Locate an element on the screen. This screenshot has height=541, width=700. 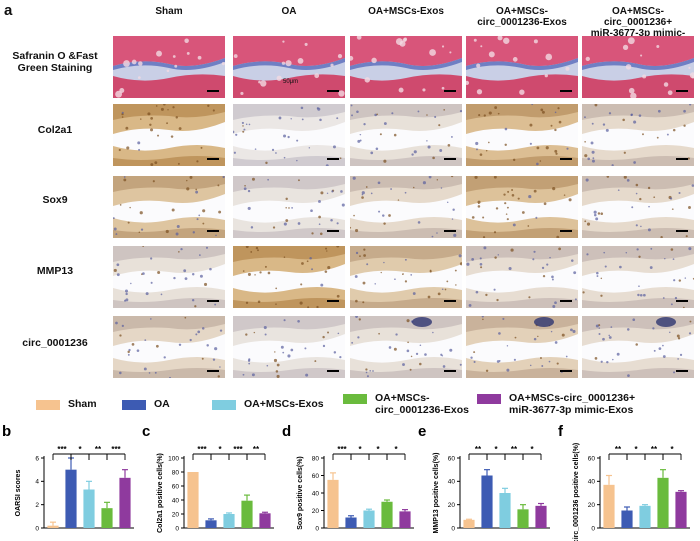
legend-item-4: OA+MSCs-circ_0001236-Exos is located at coordinates (406, 404).